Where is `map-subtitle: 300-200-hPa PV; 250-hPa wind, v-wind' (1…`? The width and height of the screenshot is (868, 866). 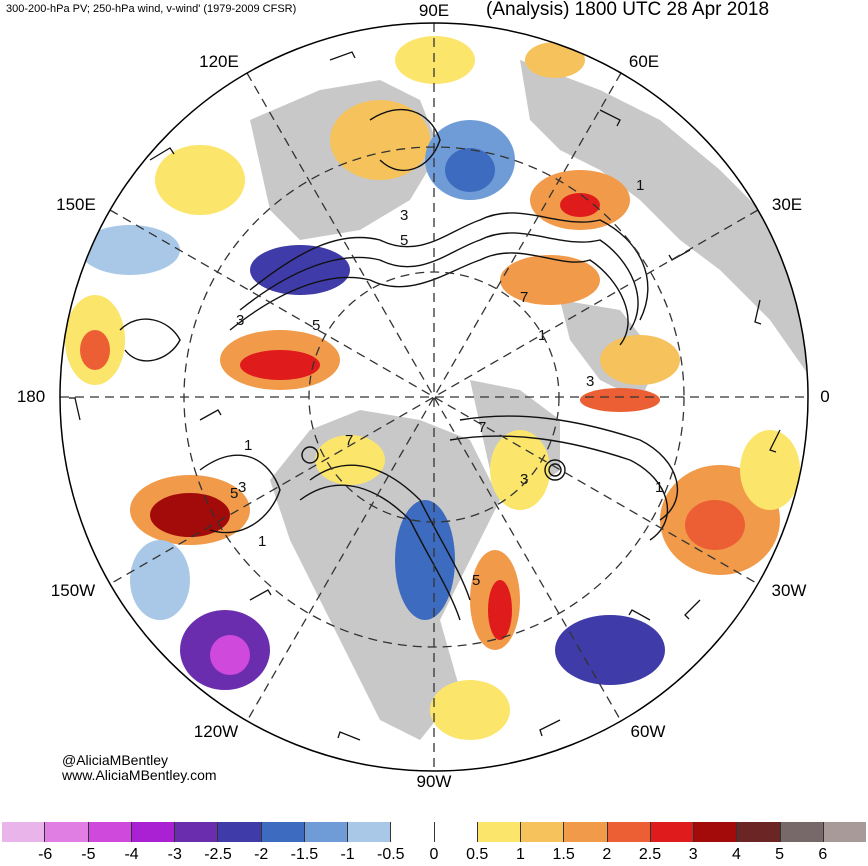 map-subtitle: 300-200-hPa PV; 250-hPa wind, v-wind' (1… is located at coordinates (151, 9).